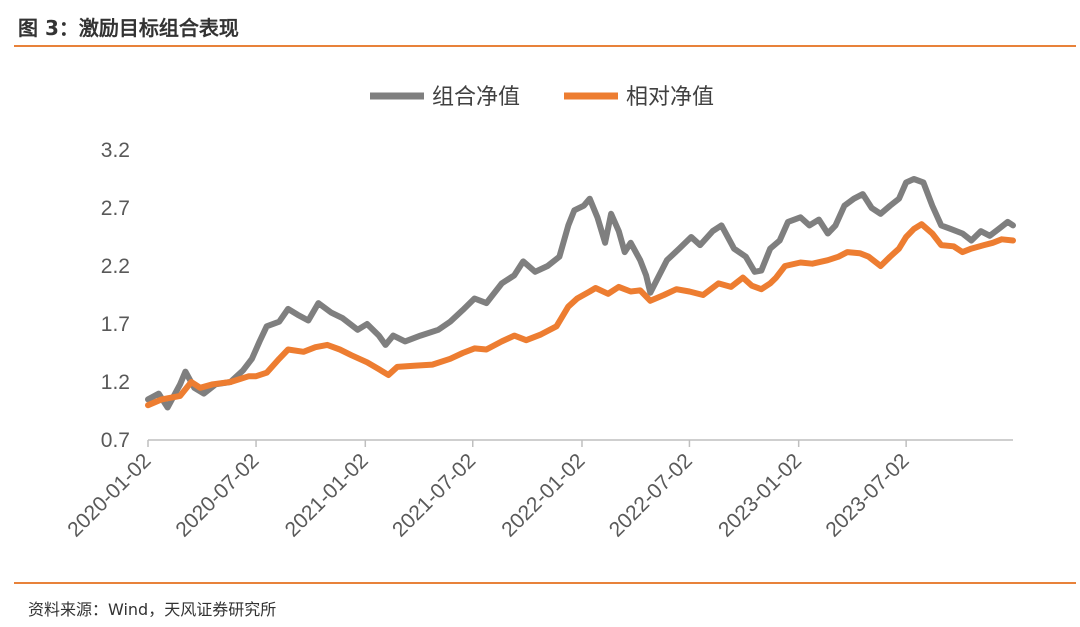 The height and width of the screenshot is (627, 1080). What do you see at coordinates (651, 495) in the screenshot?
I see `x-tick-label: 2022-07-02` at bounding box center [651, 495].